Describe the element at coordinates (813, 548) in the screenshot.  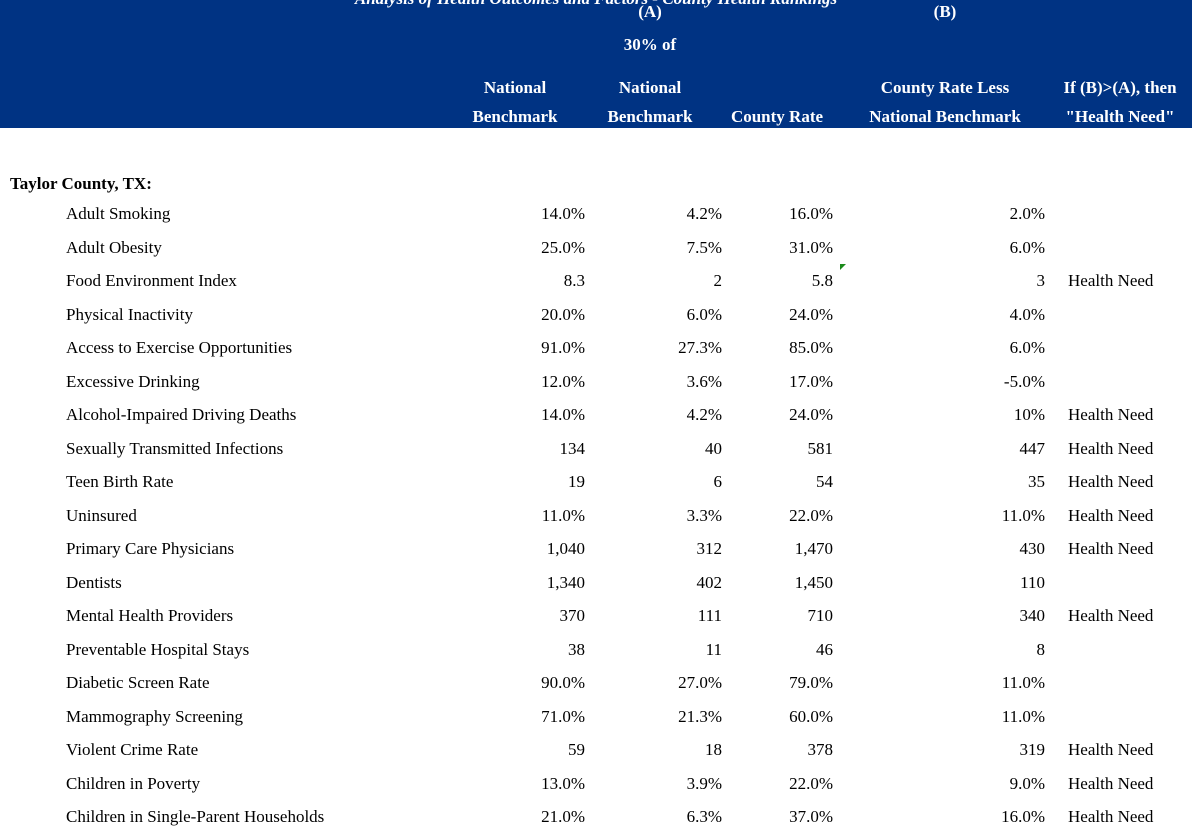
I see `cell: 1,470` at that location.